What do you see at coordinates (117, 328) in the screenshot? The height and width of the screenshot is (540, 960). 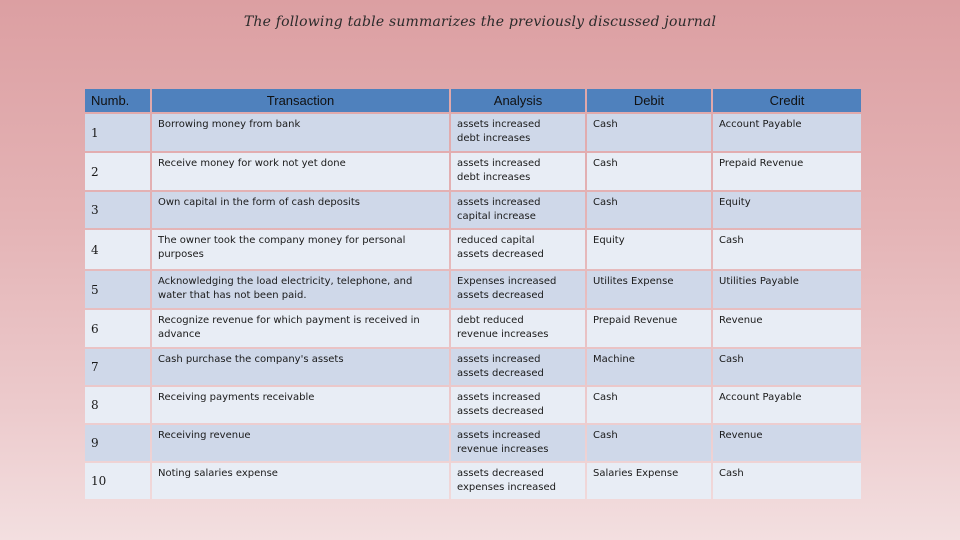 I see `cell-num: 6` at bounding box center [117, 328].